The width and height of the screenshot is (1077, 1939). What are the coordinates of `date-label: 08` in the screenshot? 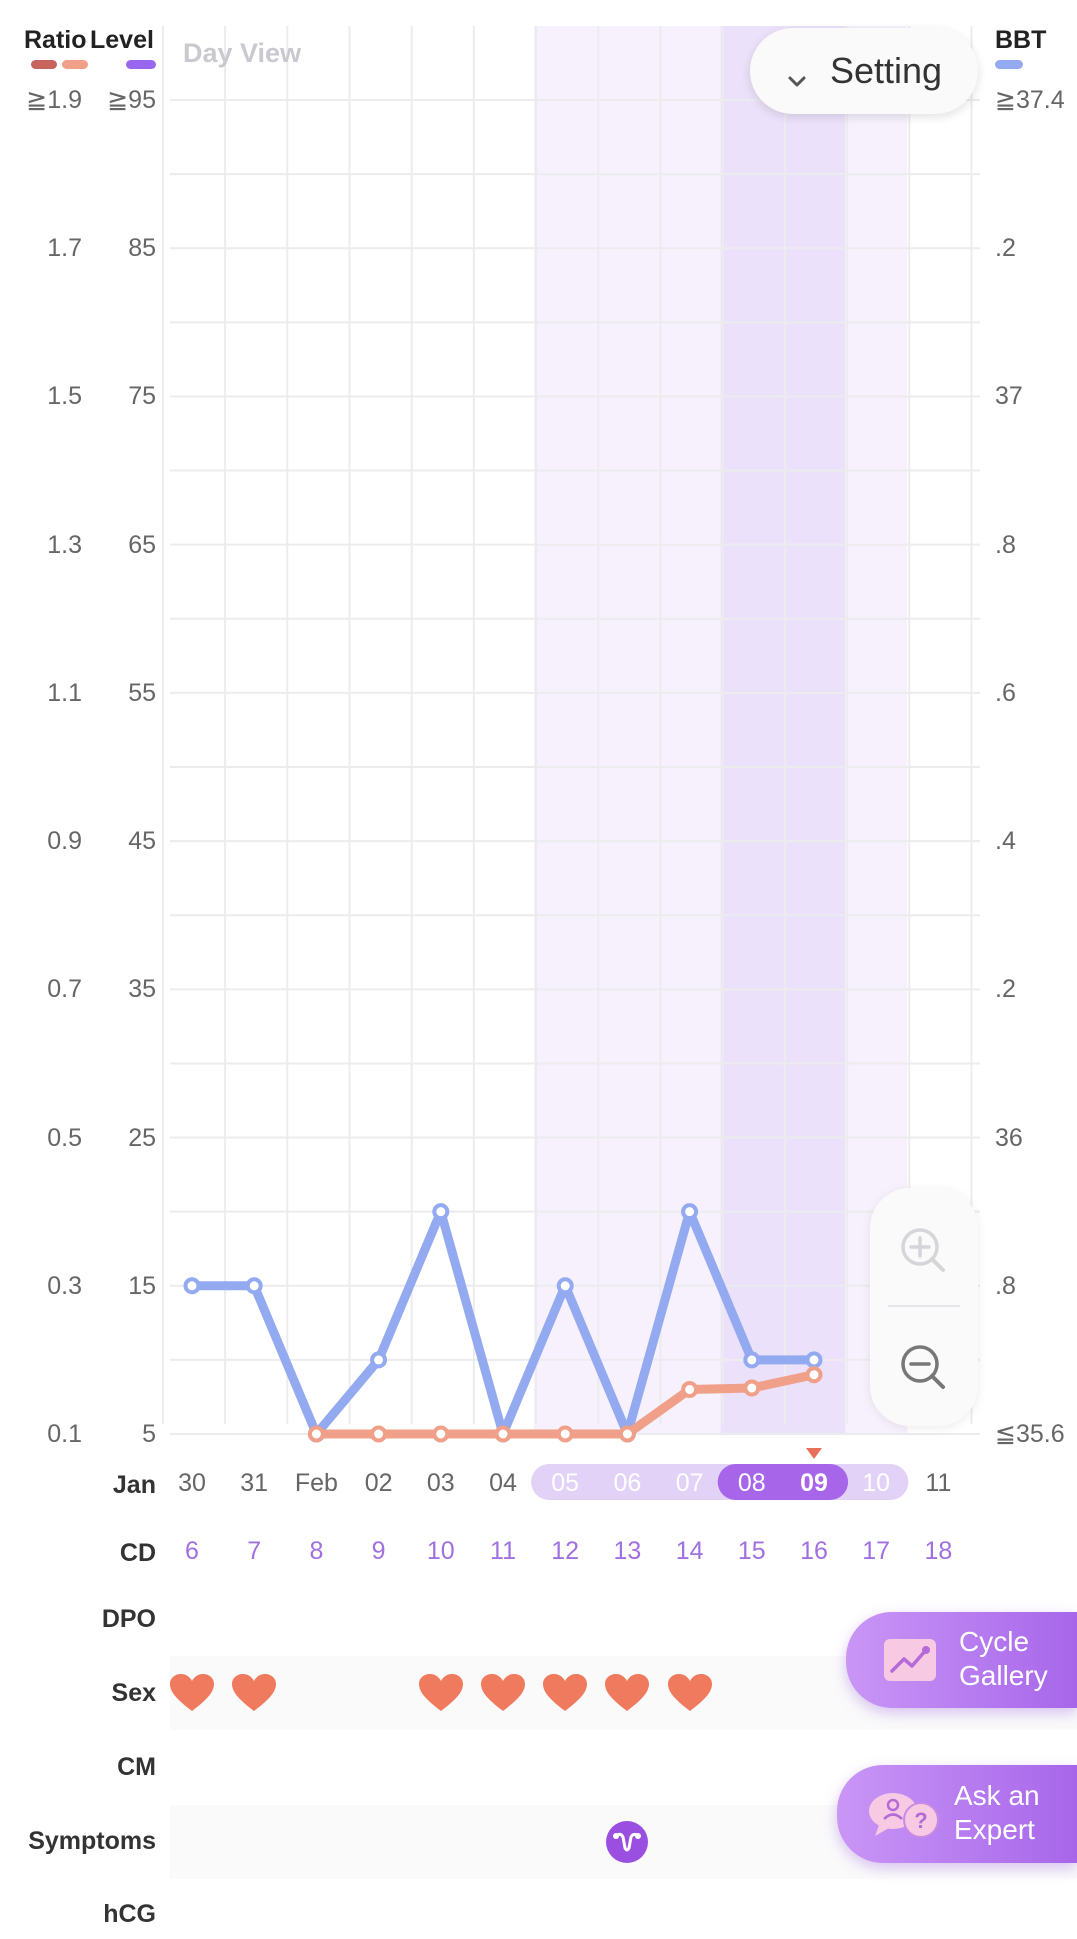 It's located at (751, 1483).